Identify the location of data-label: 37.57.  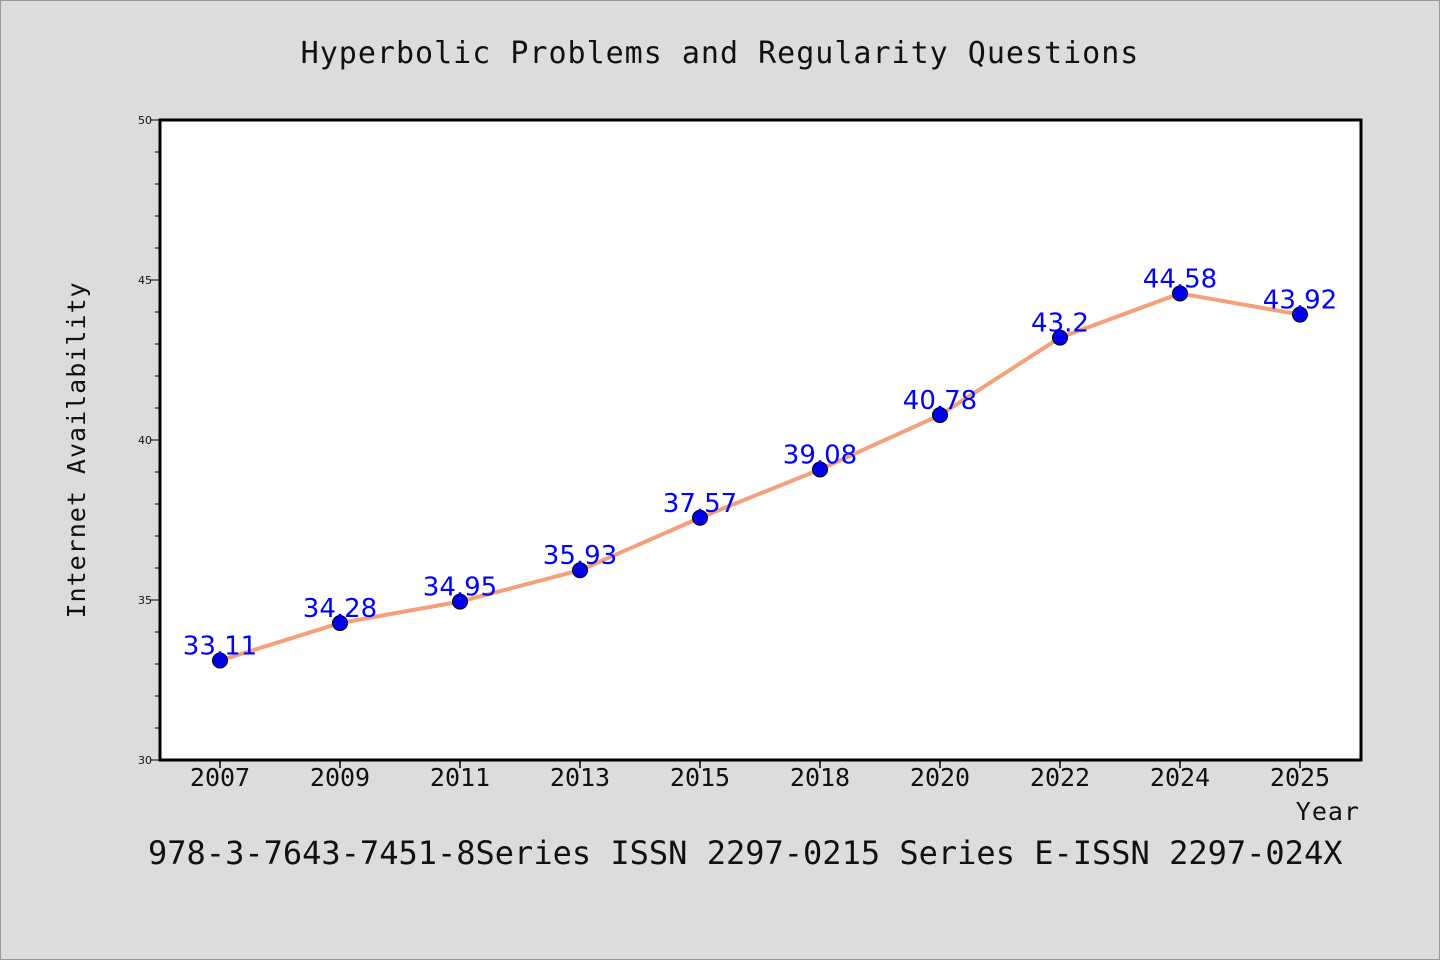
(700, 504).